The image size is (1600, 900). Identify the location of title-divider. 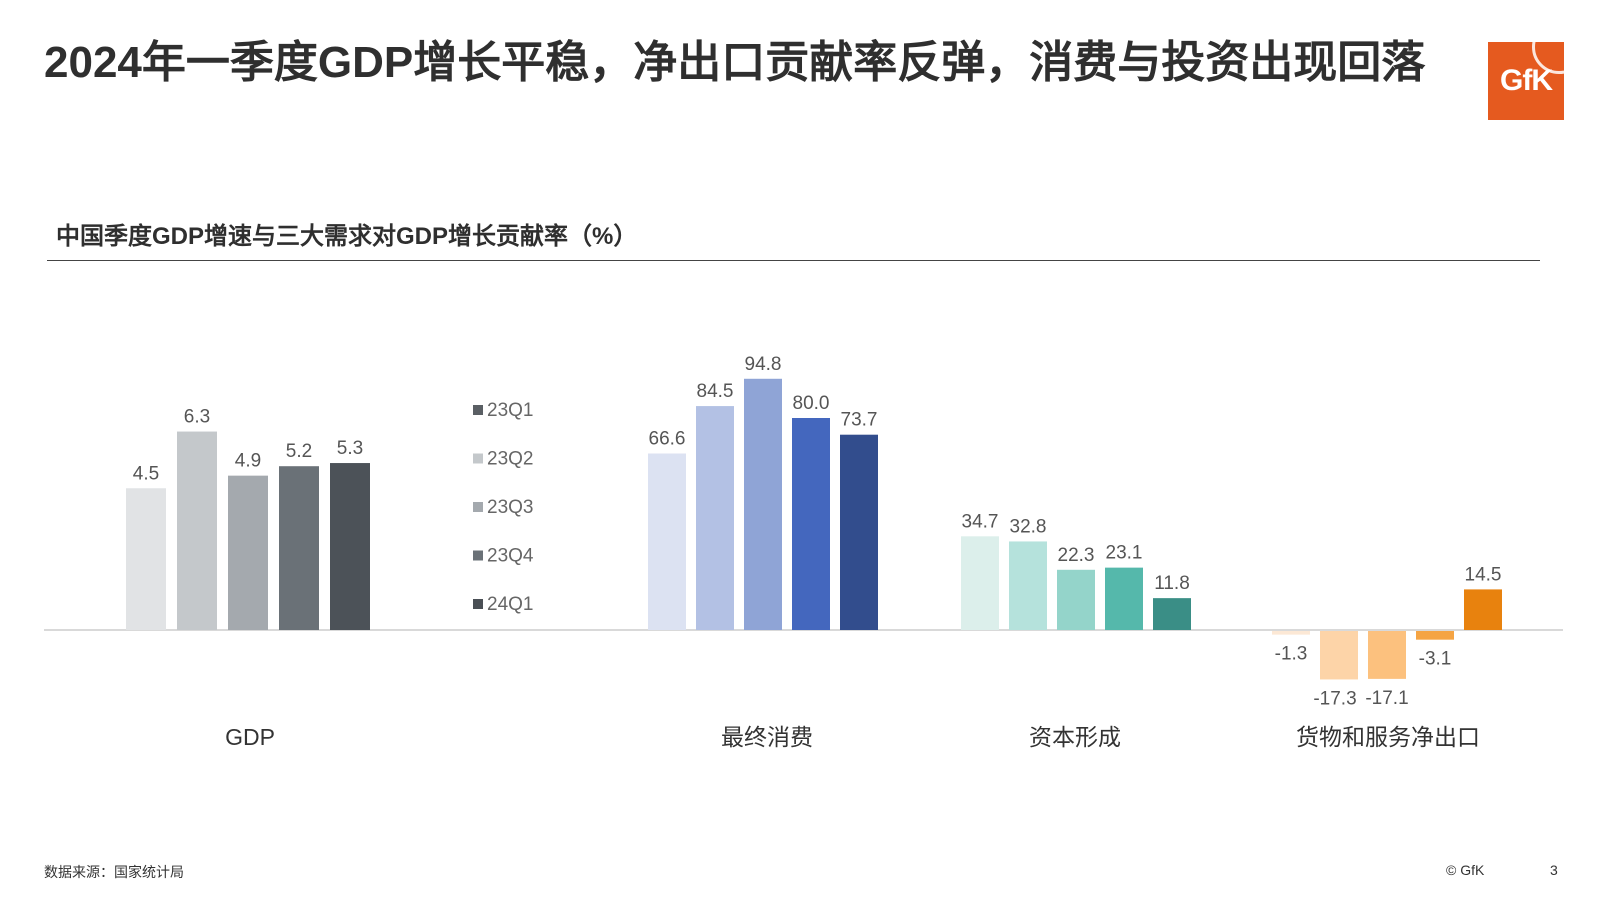
(793, 260).